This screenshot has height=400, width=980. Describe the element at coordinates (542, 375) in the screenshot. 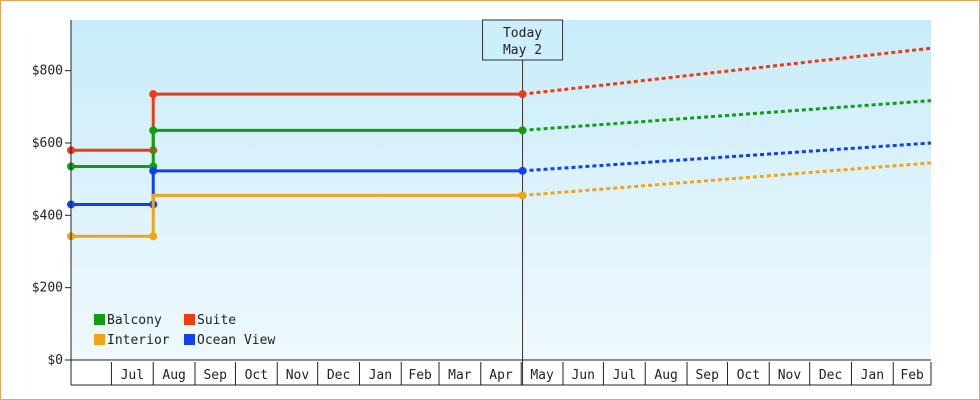

I see `x-tick-label-month: May` at that location.